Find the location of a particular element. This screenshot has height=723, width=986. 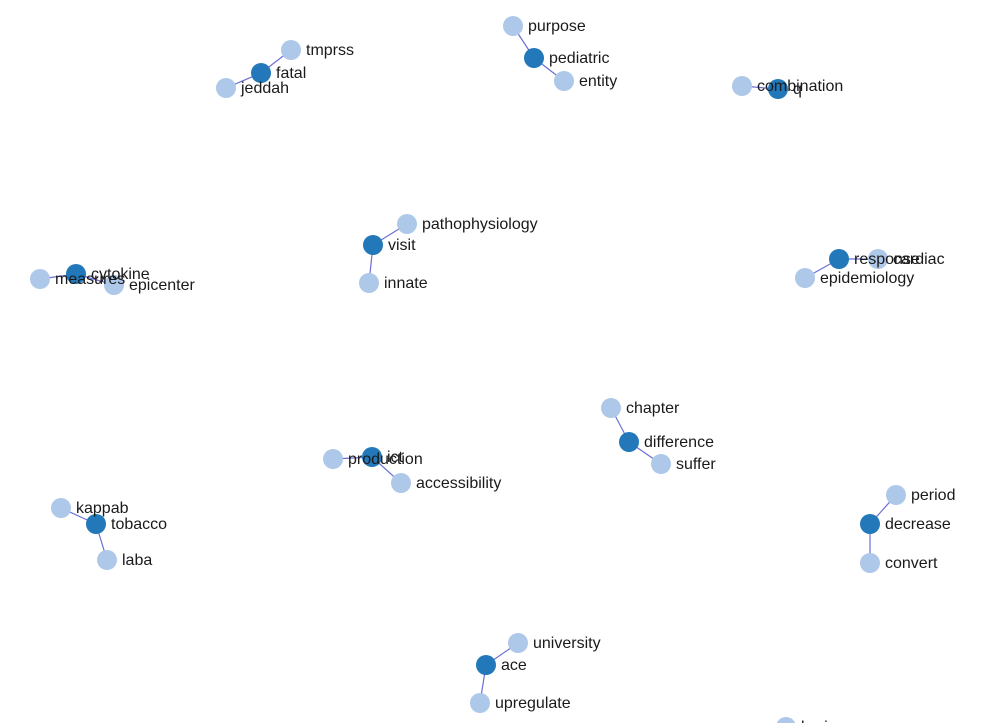

node-ict is located at coordinates (372, 457).